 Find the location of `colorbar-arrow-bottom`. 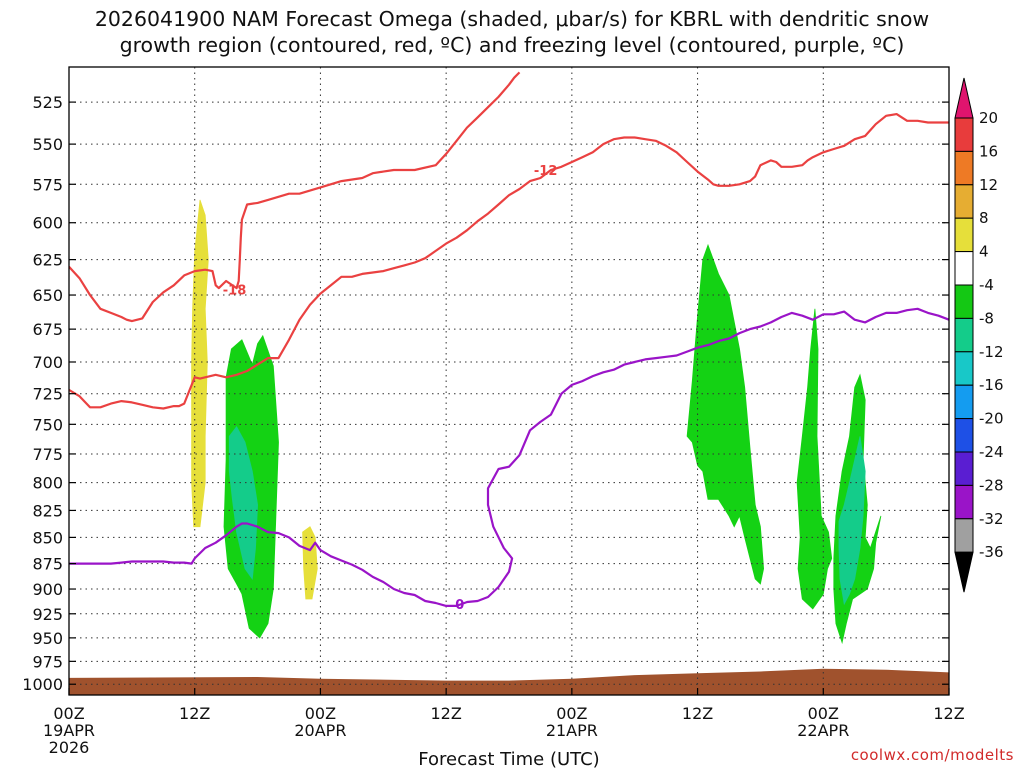

colorbar-arrow-bottom is located at coordinates (964, 572).